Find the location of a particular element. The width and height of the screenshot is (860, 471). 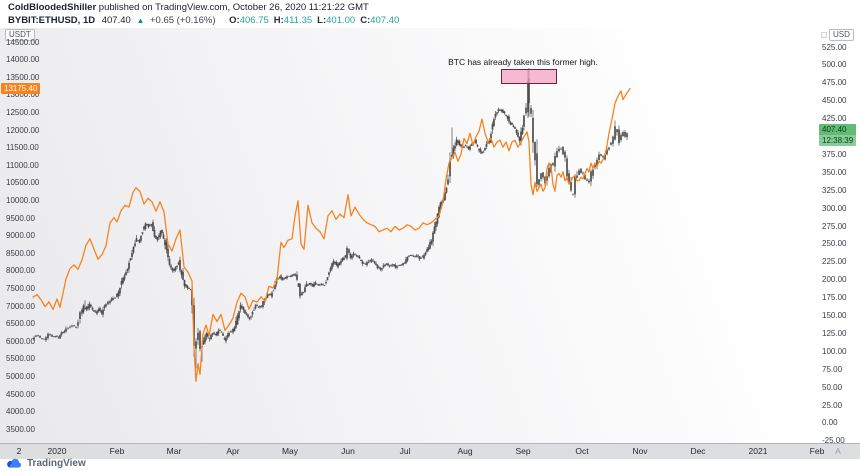

right-scale-unit-chip: USD is located at coordinates (841, 35).